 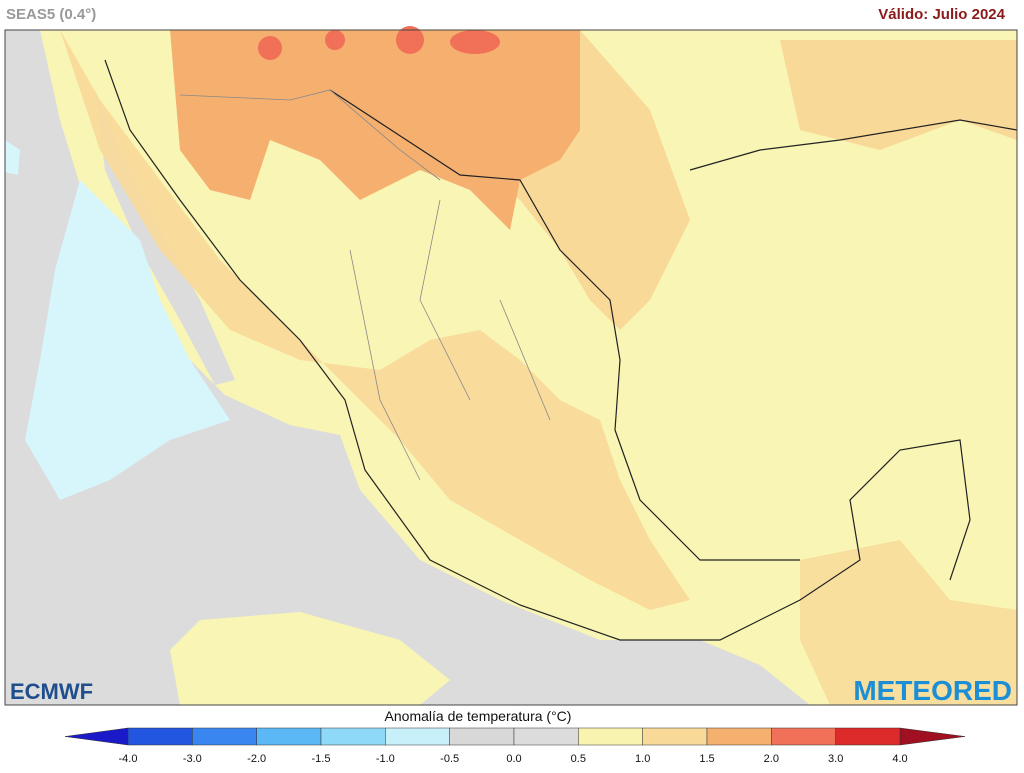 What do you see at coordinates (128, 759) in the screenshot?
I see `colorbar-tick-label: -4.0` at bounding box center [128, 759].